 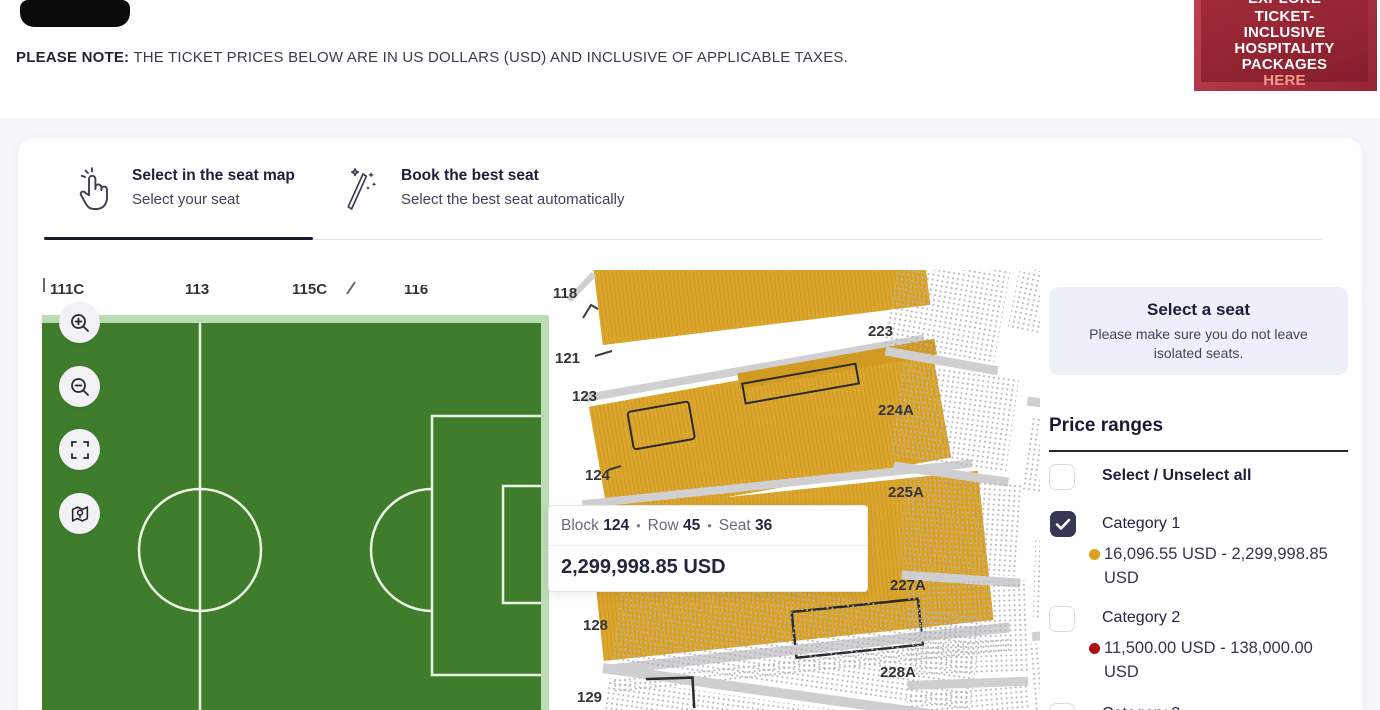 What do you see at coordinates (1218, 660) in the screenshot?
I see `category-2-price-range: 11,500.00 USD - 138,000.00 USD` at bounding box center [1218, 660].